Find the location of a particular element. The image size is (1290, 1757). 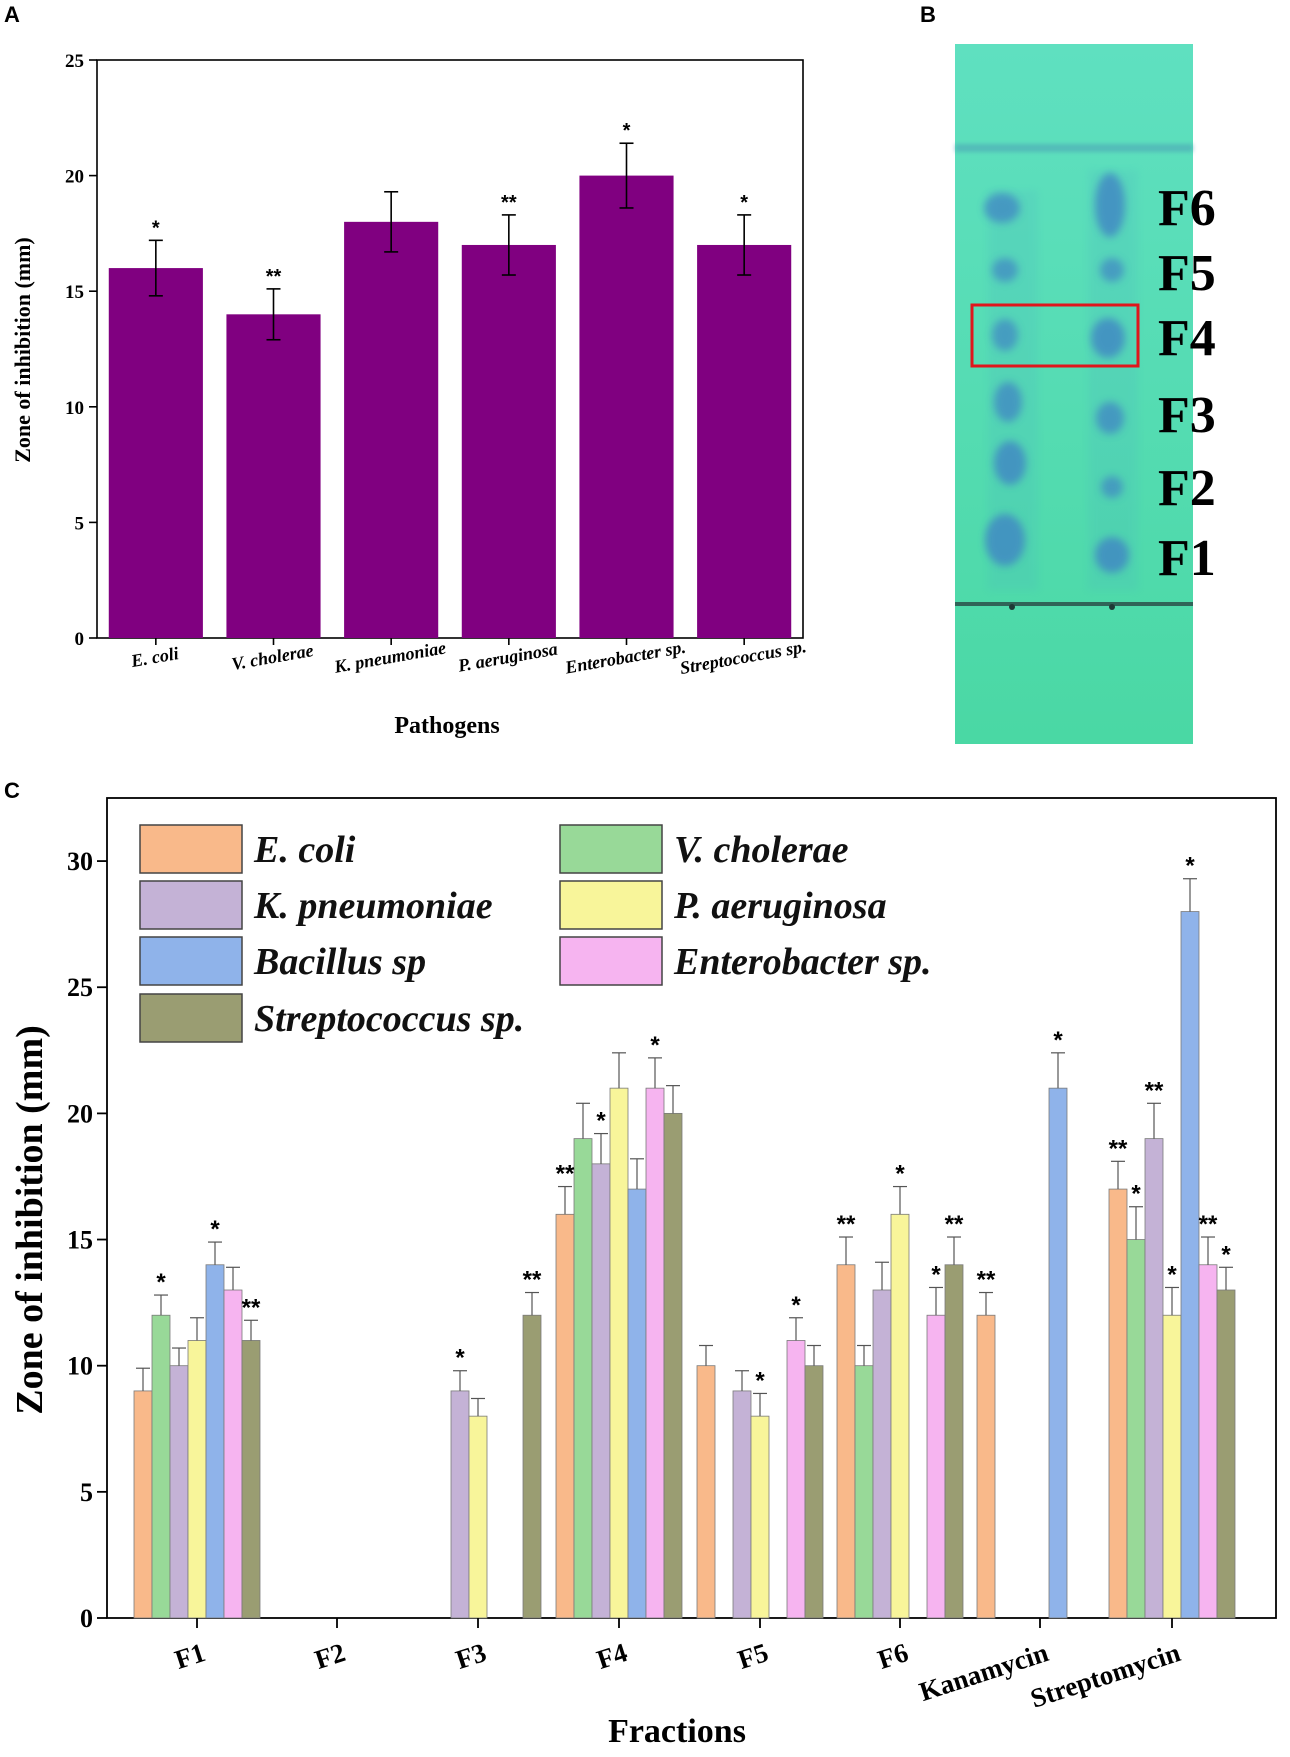

chart-c-significance-f1-v-cholerae: * is located at coordinates (161, 1282).